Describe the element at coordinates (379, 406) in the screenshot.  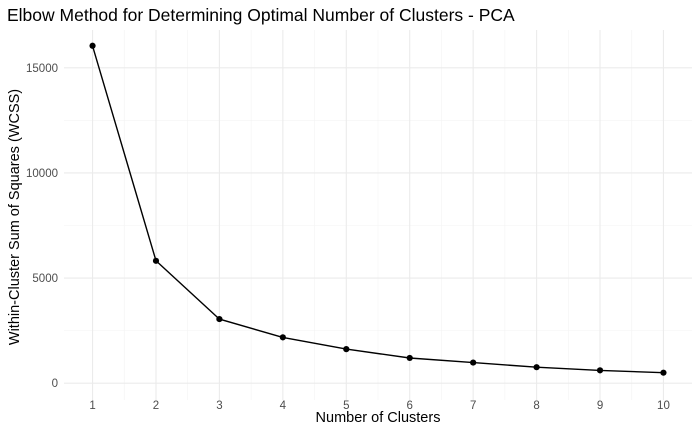
I see `x-tick-labels: 1 2 3 4 5 6 7 8 9 10` at that location.